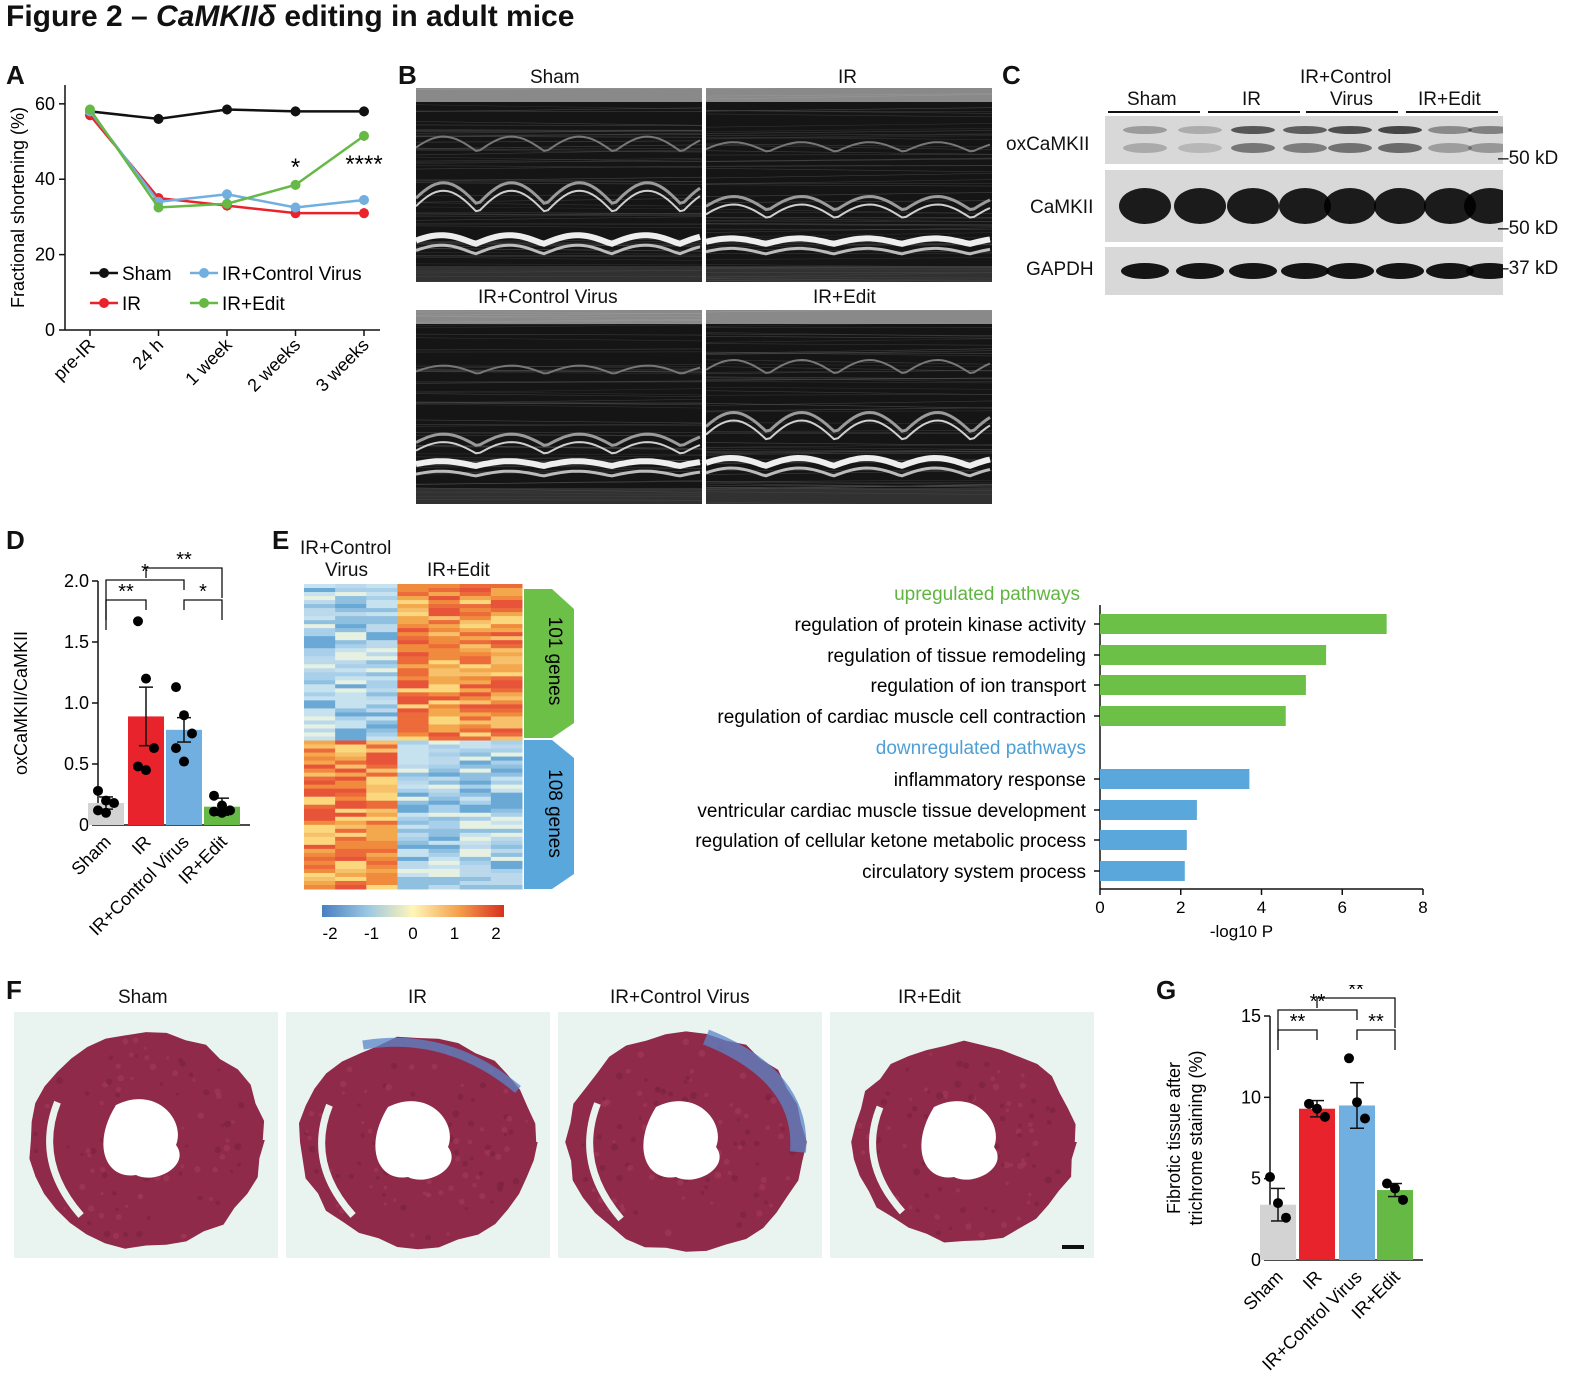 The width and height of the screenshot is (1571, 1398). What do you see at coordinates (1350, 148) in the screenshot?
I see `blot-band` at bounding box center [1350, 148].